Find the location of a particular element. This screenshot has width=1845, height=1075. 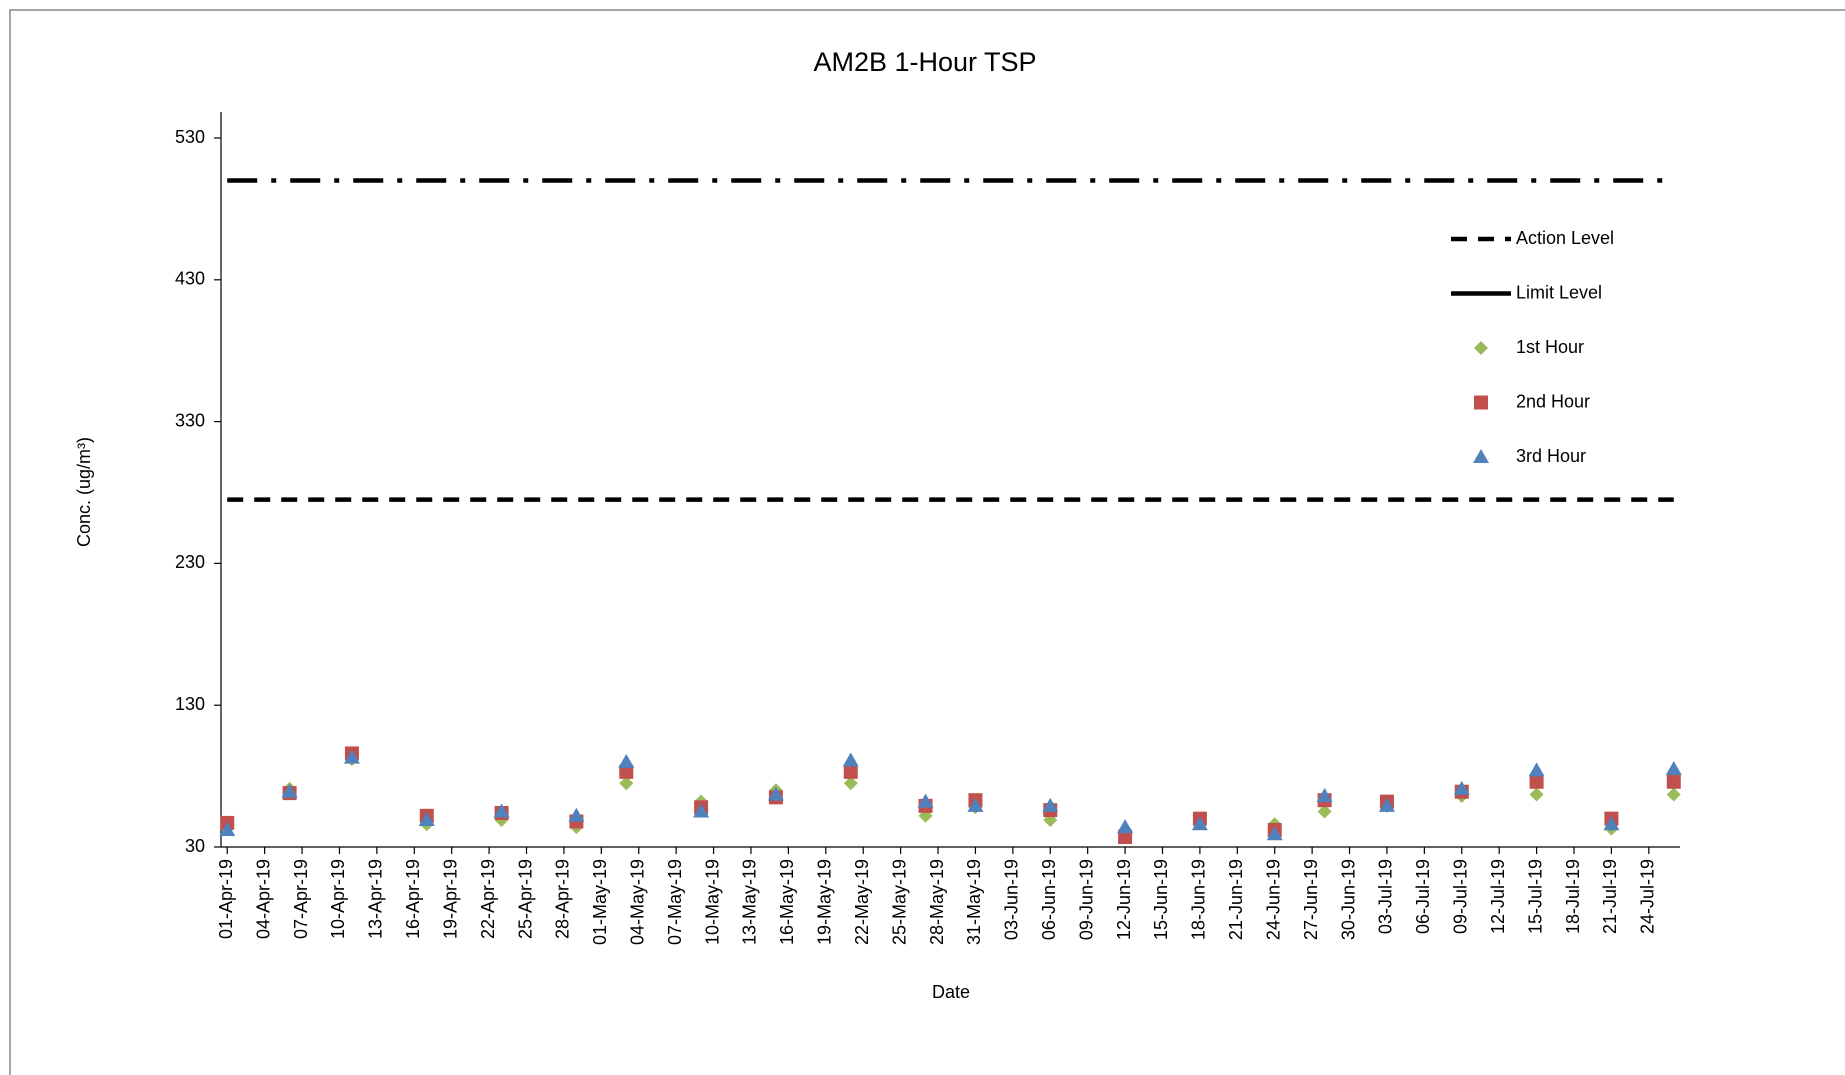

x-tick-label: 03-Jul-19 is located at coordinates (1386, 896).